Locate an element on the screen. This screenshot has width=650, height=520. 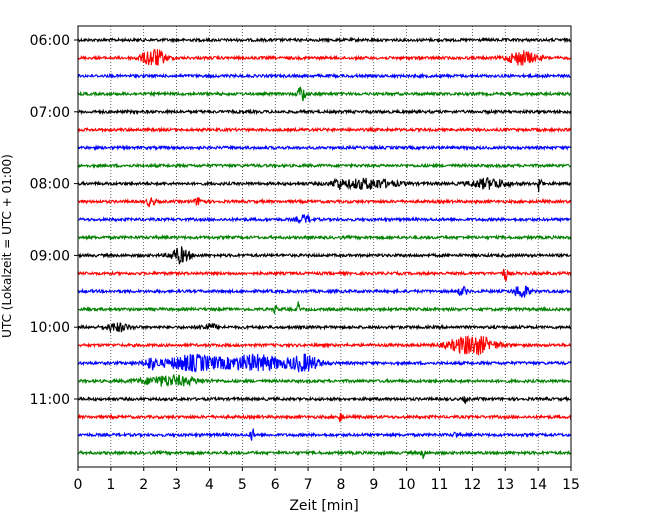
x-tick-label: 0 is located at coordinates (78, 485).